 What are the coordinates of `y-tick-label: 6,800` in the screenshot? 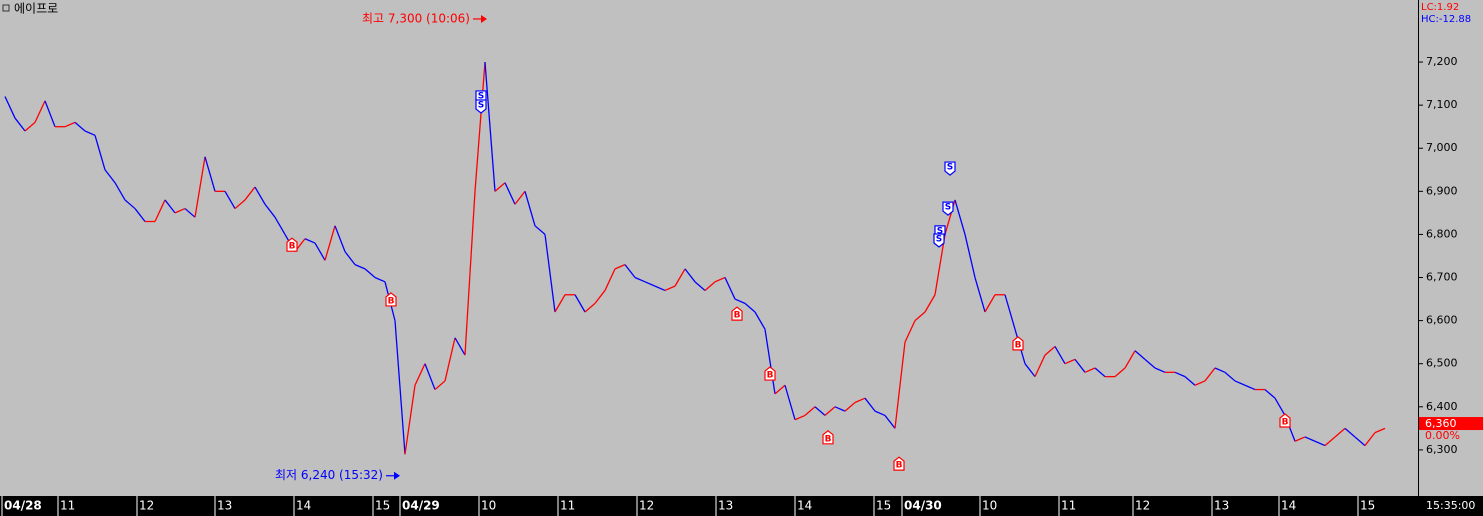 It's located at (1442, 233).